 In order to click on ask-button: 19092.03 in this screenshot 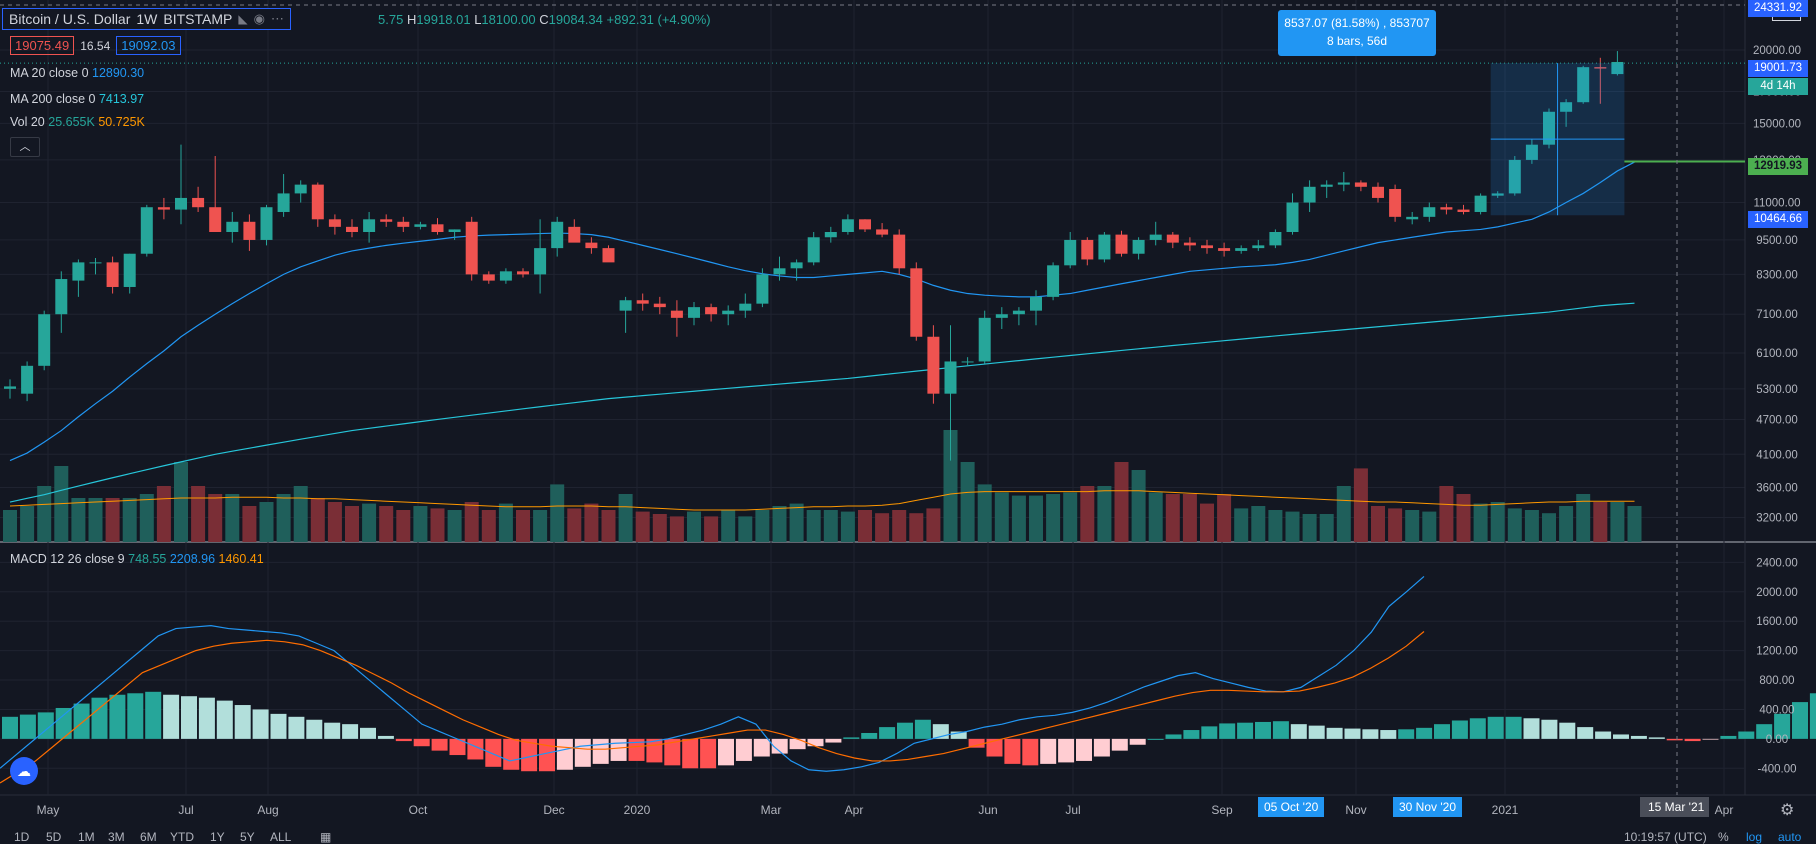, I will do `click(148, 45)`.